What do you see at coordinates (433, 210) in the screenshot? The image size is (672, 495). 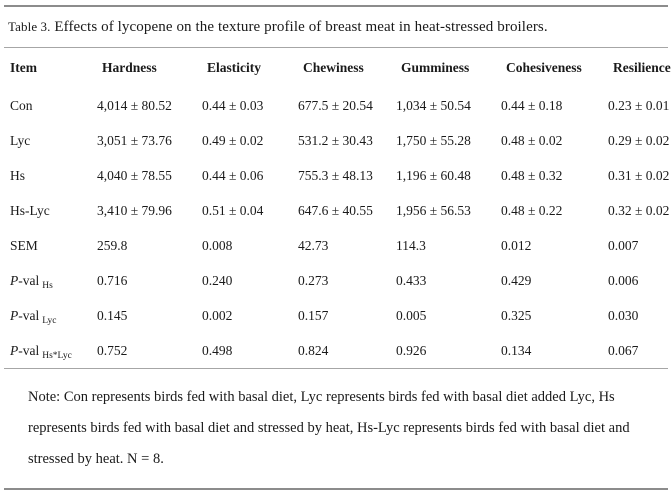 I see `table-cell: 1,956 ± 56.53` at bounding box center [433, 210].